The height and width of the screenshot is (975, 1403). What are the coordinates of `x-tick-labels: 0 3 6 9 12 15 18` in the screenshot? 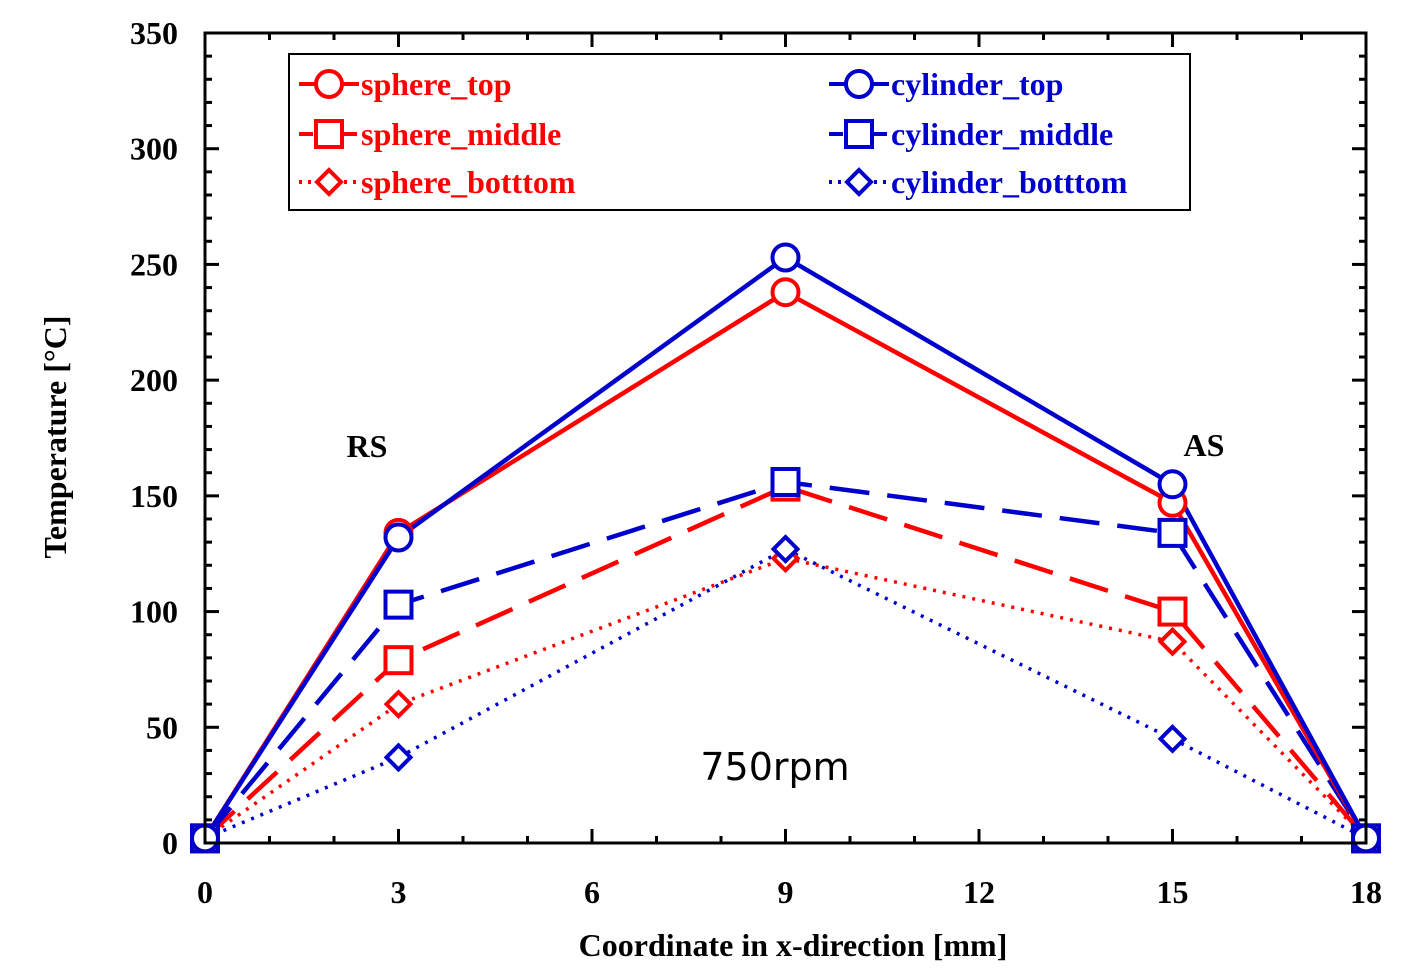 It's located at (789, 892).